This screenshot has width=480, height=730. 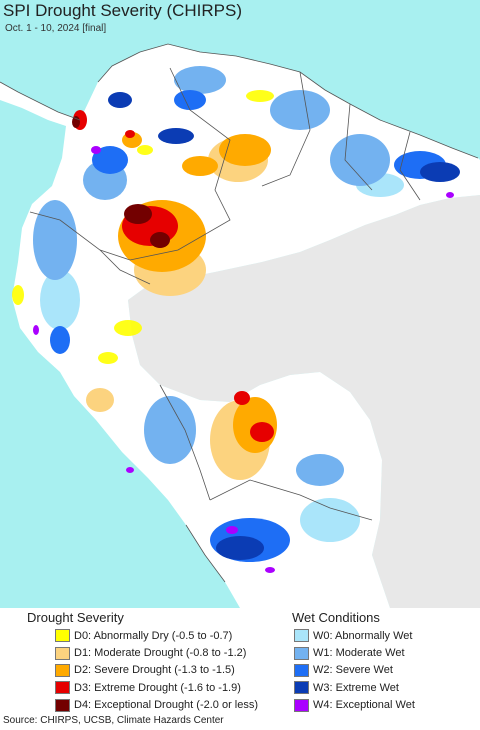 I want to click on drought-legend-label: D3: Extreme Drought (-1.6 to -1.9), so click(x=157, y=687).